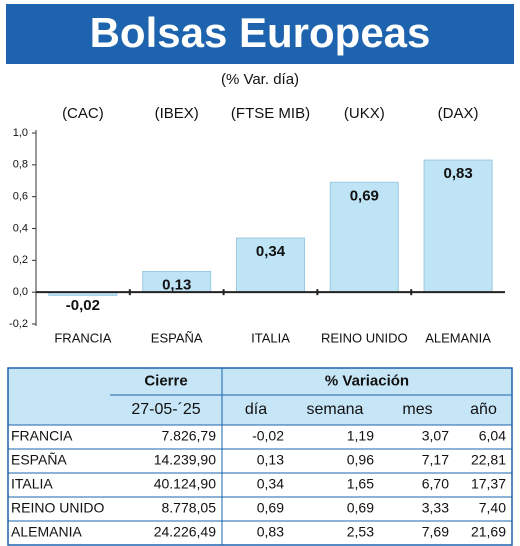 This screenshot has width=520, height=546. Describe the element at coordinates (165, 409) in the screenshot. I see `table-subheader: 27-05-´25` at that location.